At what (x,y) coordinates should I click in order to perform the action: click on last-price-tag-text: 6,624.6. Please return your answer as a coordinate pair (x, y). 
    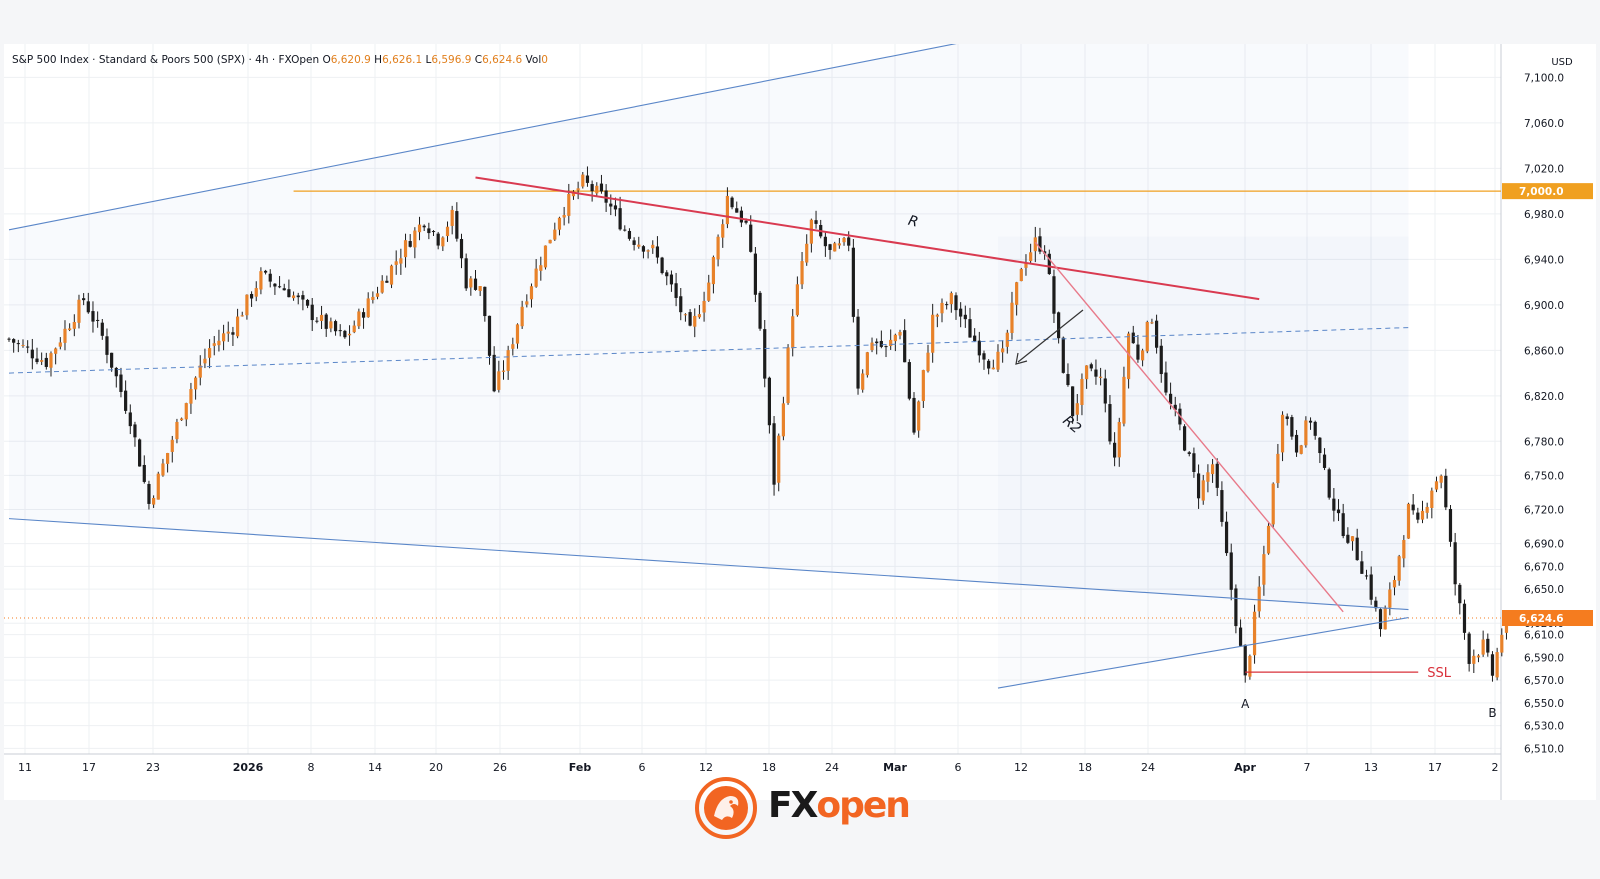
    Looking at the image, I should click on (1541, 619).